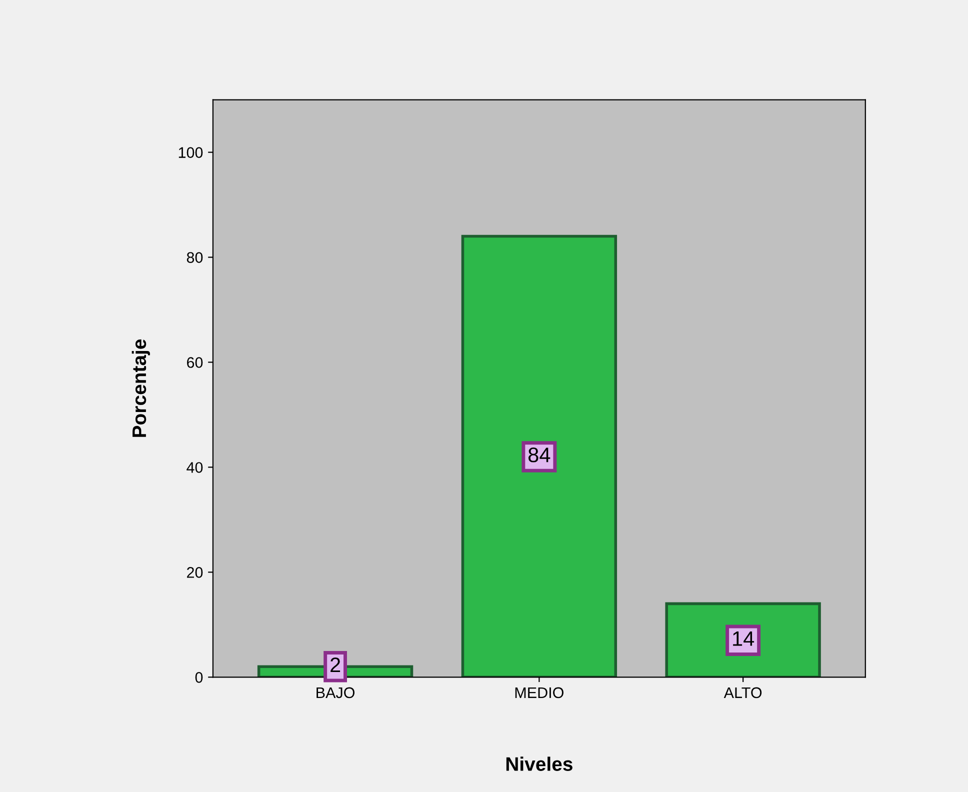 The height and width of the screenshot is (792, 968). Describe the element at coordinates (194, 257) in the screenshot. I see `y-tick-label: 80` at that location.